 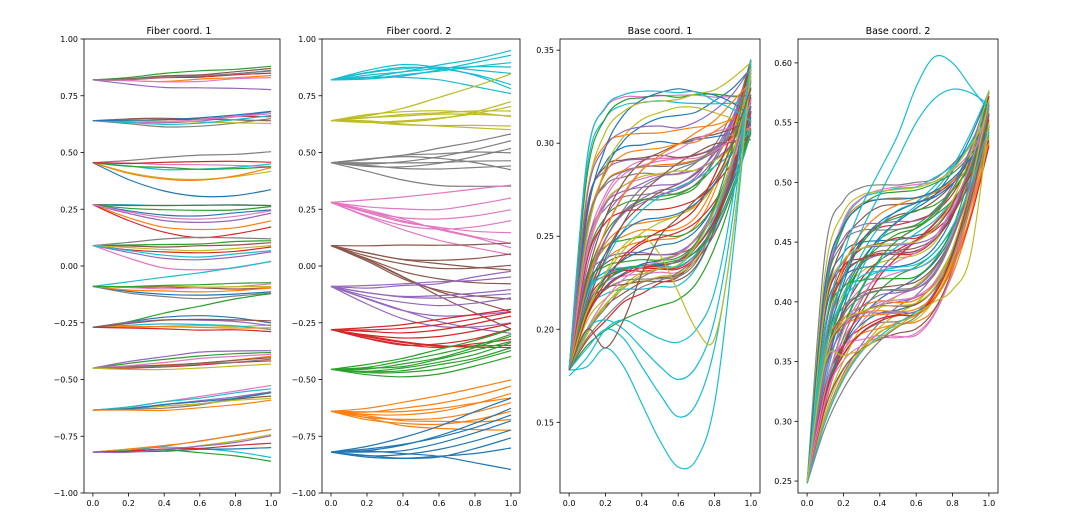 I want to click on y-ticks: 0.15 0.20 0.25 0.30 0.35, so click(x=548, y=236).